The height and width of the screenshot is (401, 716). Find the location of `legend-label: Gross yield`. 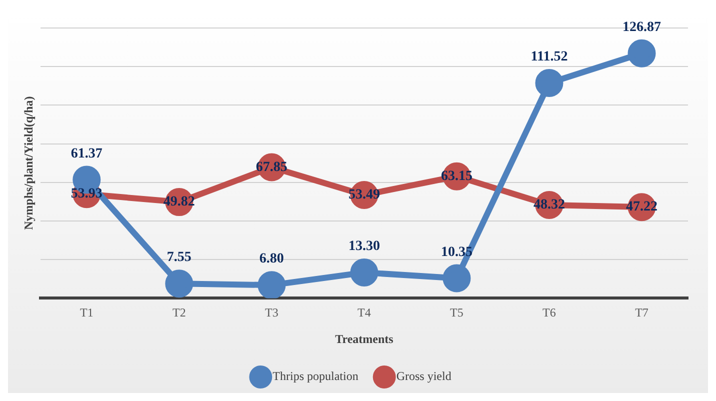

legend-label: Gross yield is located at coordinates (424, 376).